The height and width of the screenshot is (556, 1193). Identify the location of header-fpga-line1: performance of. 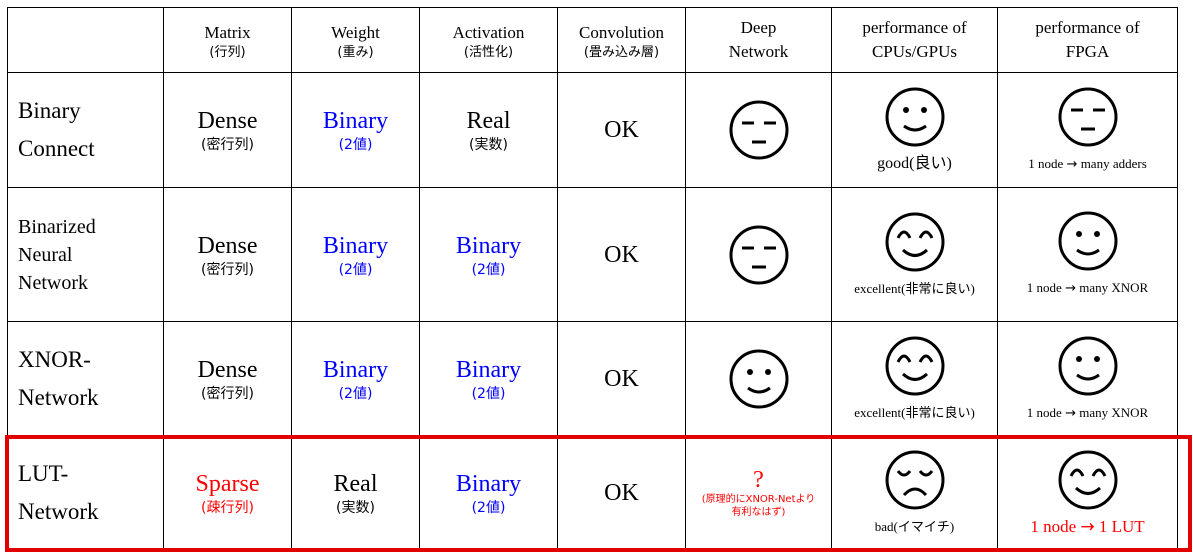
(1087, 27).